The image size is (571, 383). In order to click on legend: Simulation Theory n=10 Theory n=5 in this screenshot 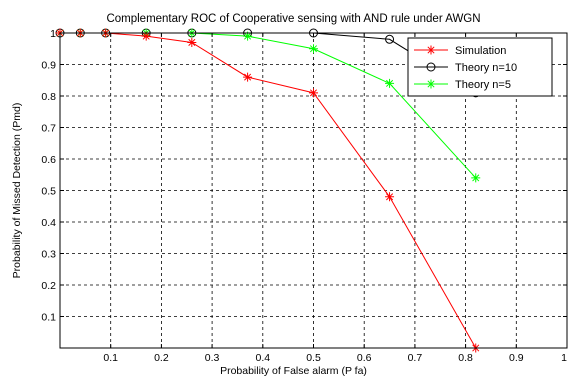, I will do `click(480, 67)`.